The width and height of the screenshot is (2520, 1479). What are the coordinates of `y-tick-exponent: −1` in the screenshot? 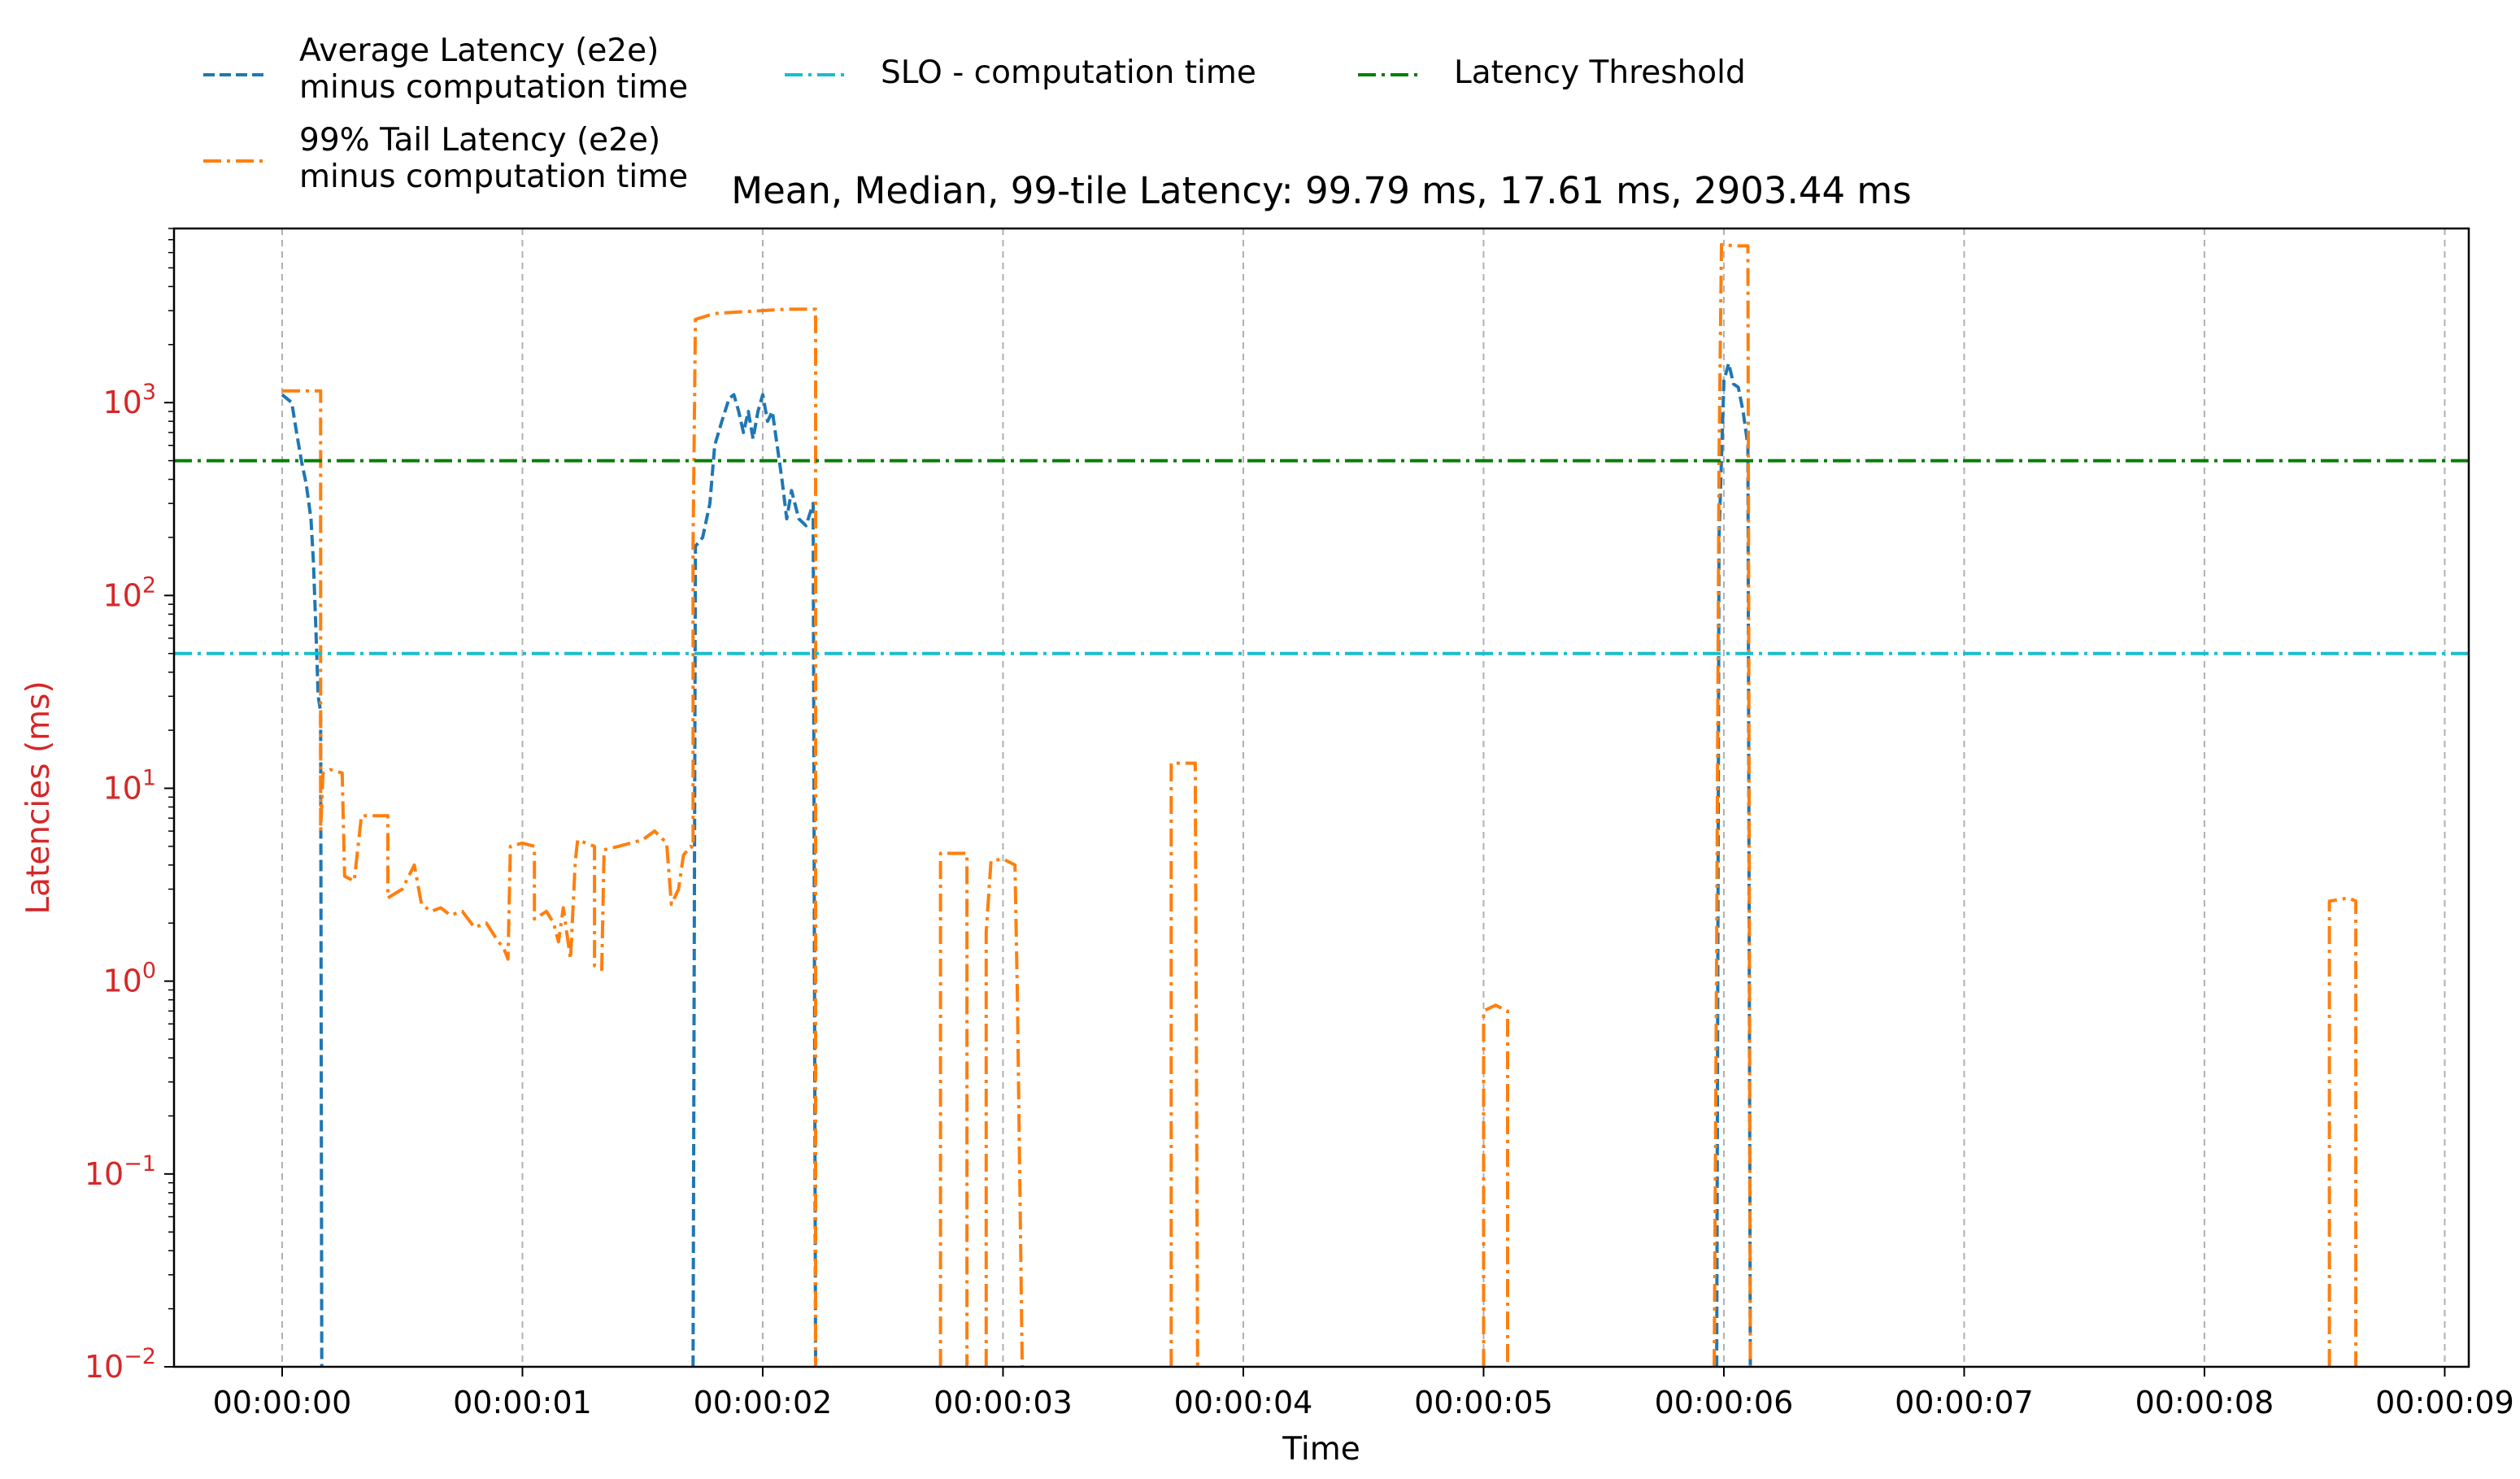 It's located at (140, 1164).